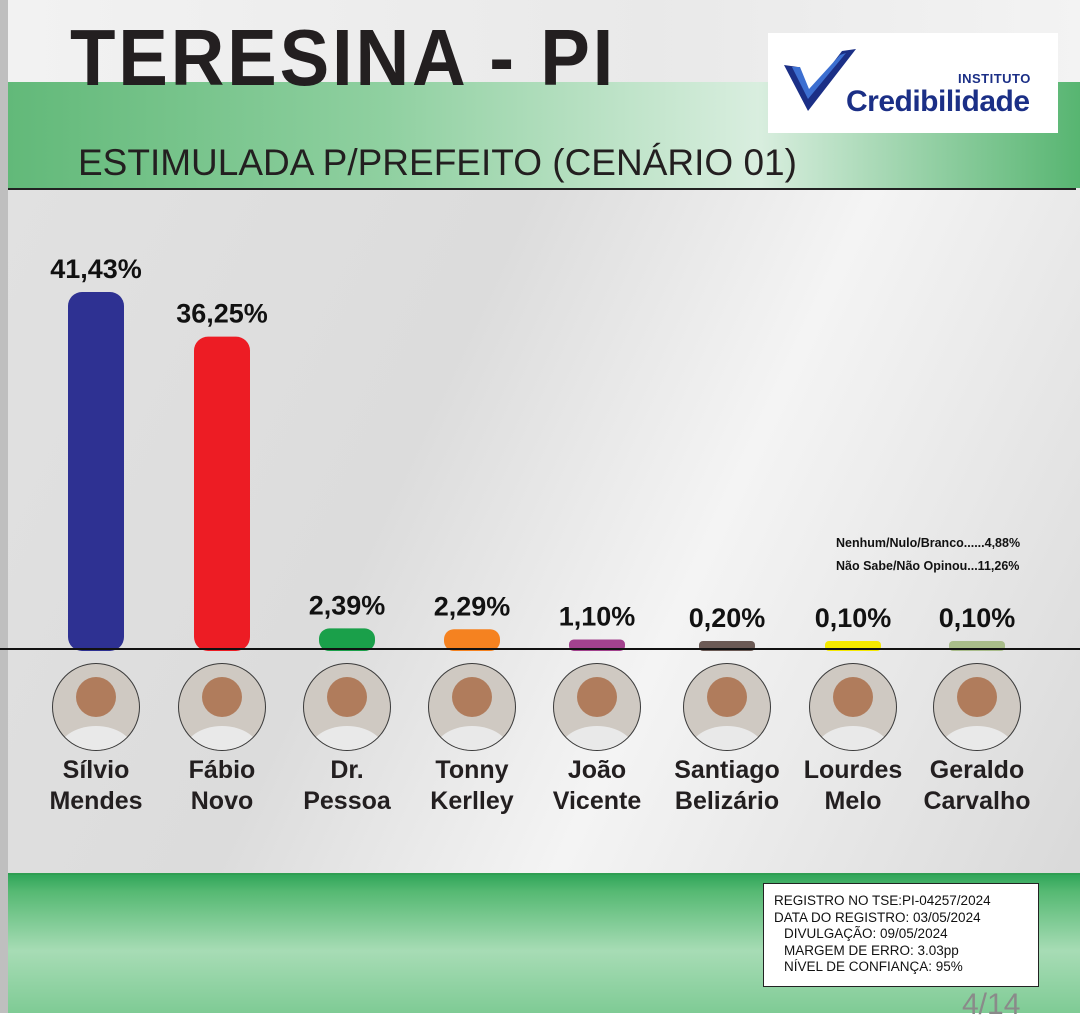  Describe the element at coordinates (977, 618) in the screenshot. I see `value-label-7: 0,10%` at that location.